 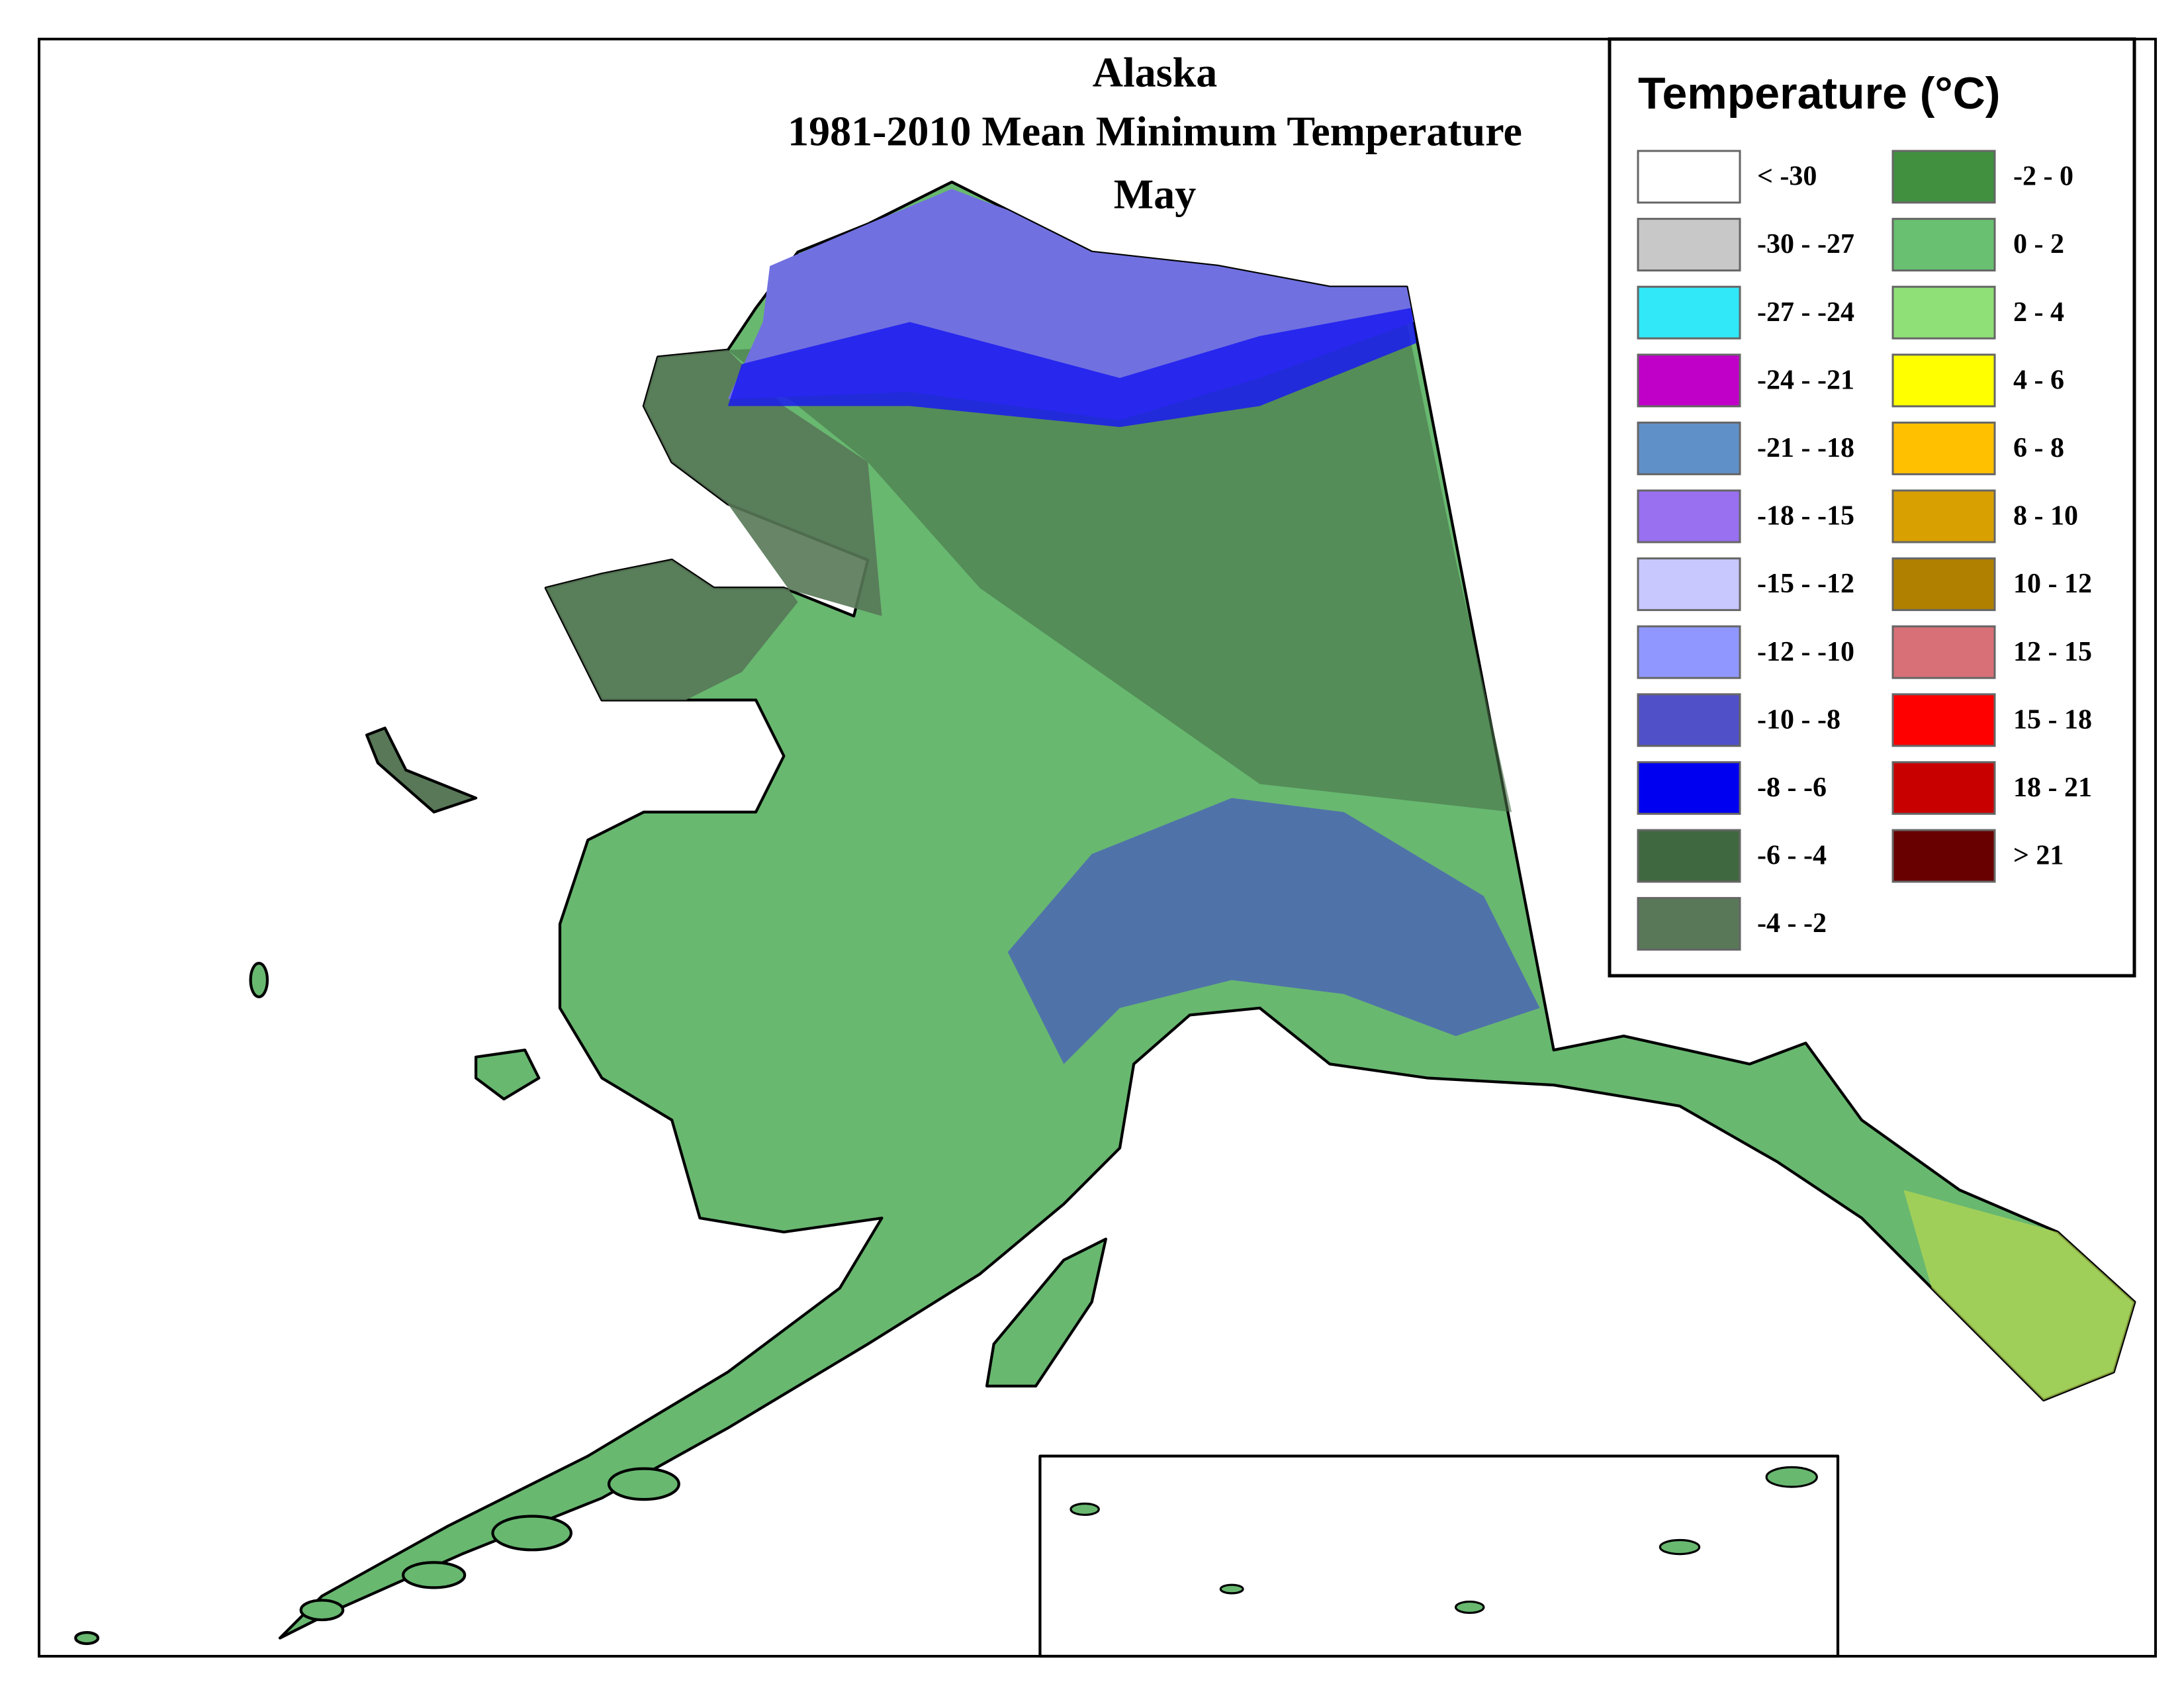 I want to click on inset-islands, so click(x=1443, y=1540).